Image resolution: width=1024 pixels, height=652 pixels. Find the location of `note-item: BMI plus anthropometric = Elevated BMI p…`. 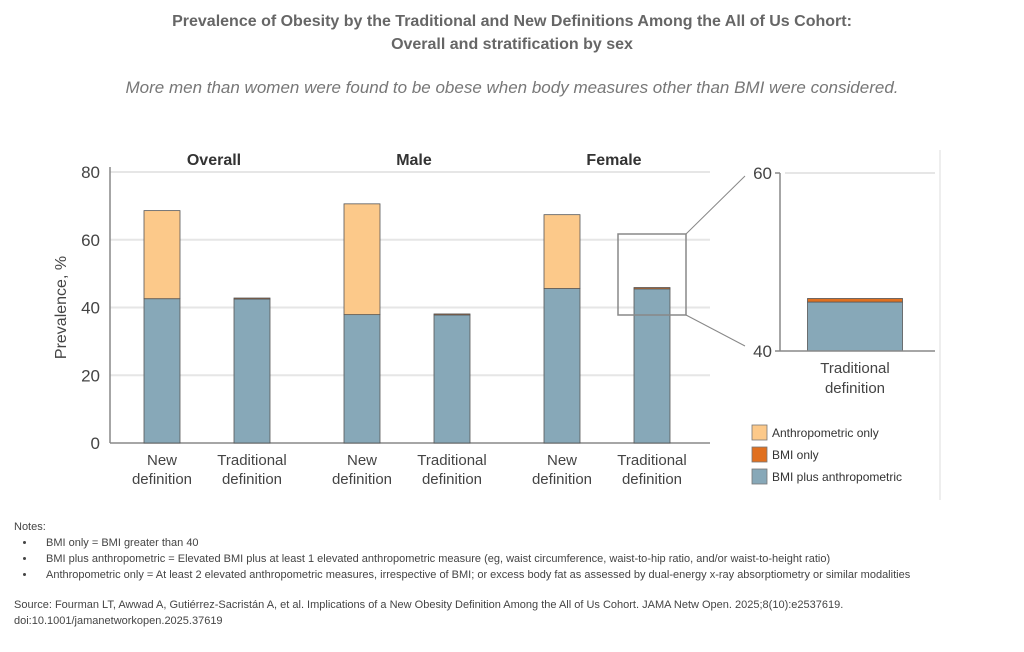

note-item: BMI plus anthropometric = Elevated BMI p… is located at coordinates (473, 559).